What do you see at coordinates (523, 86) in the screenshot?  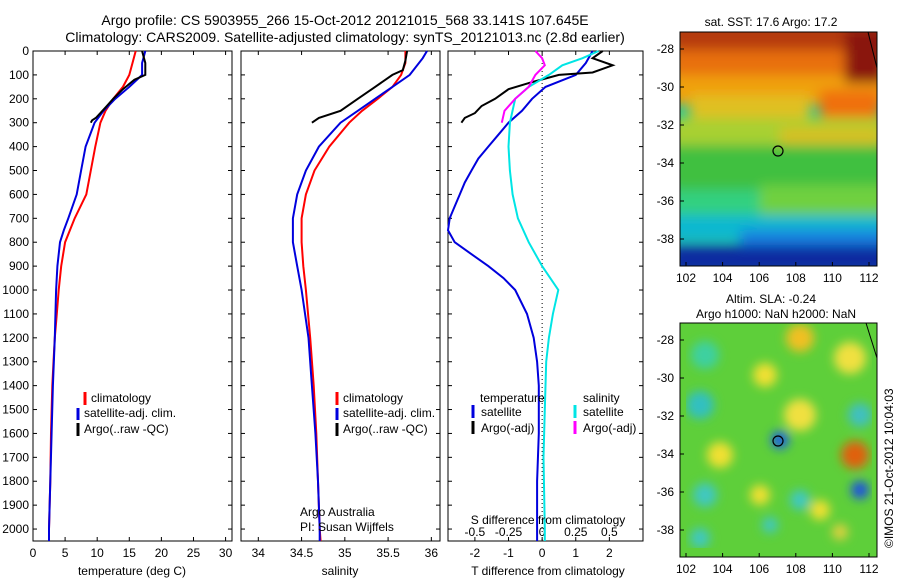 I see `series-line-salinity-argo-adj-` at bounding box center [523, 86].